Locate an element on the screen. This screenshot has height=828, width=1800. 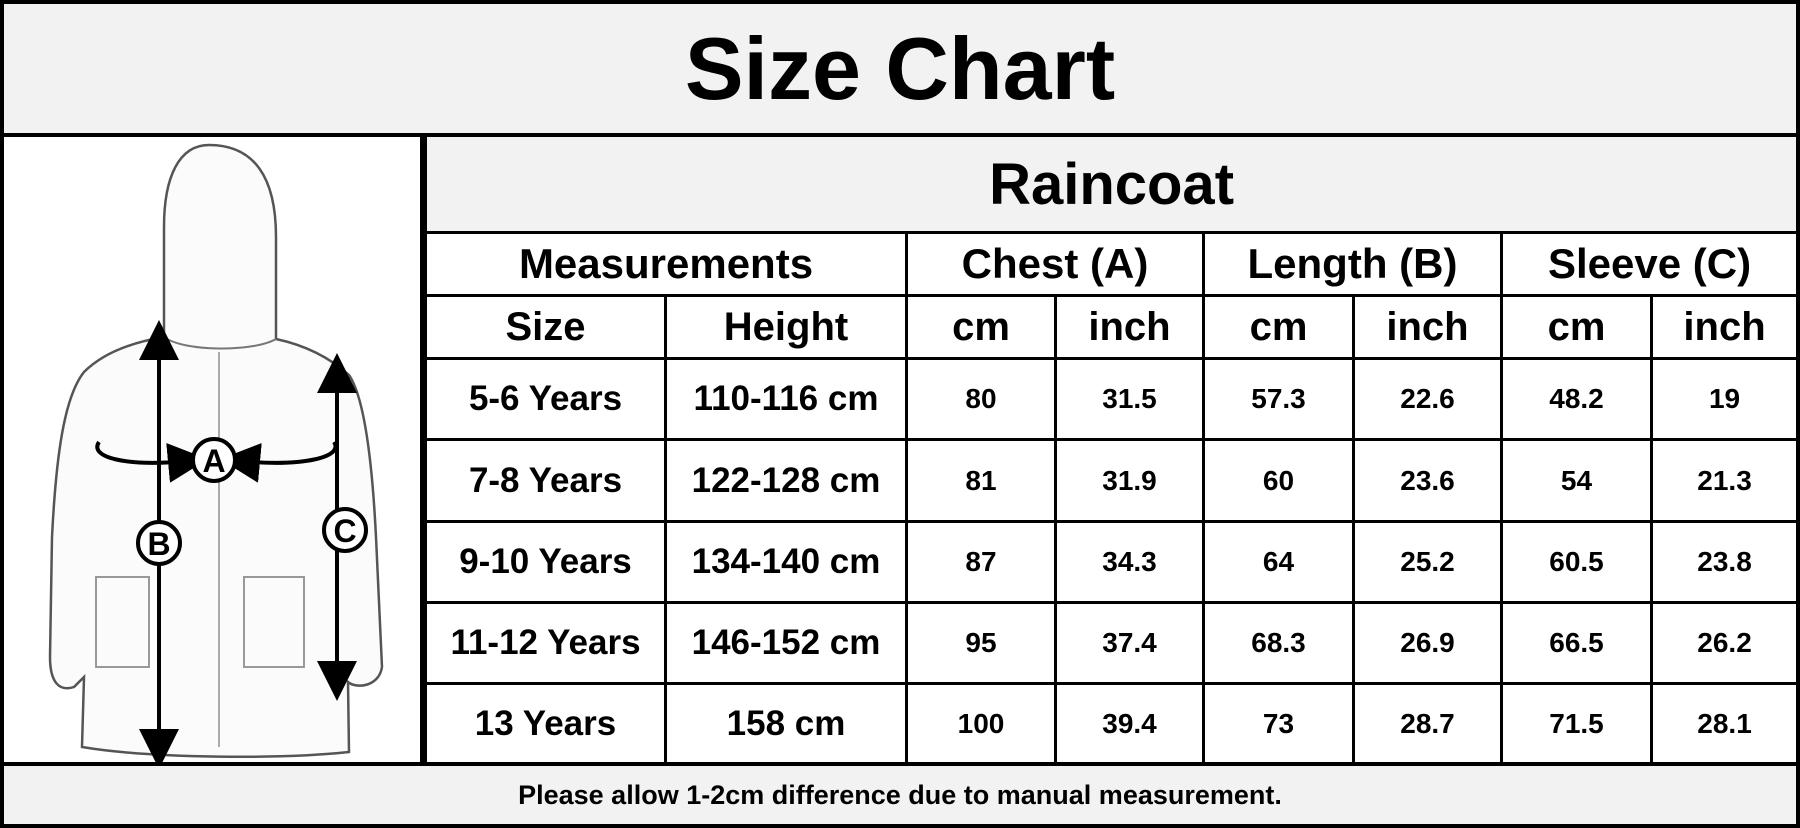
table-cell: 37.4 is located at coordinates (1129, 642).